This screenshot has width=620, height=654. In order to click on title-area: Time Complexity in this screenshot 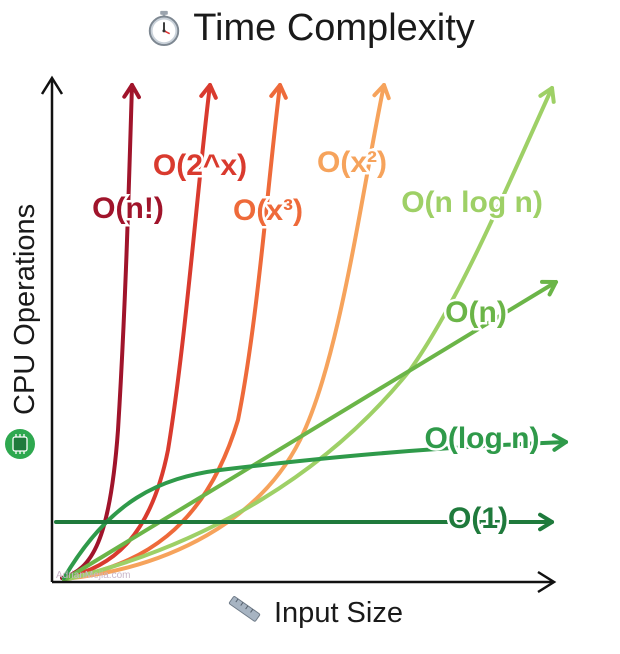, I will do `click(310, 28)`.